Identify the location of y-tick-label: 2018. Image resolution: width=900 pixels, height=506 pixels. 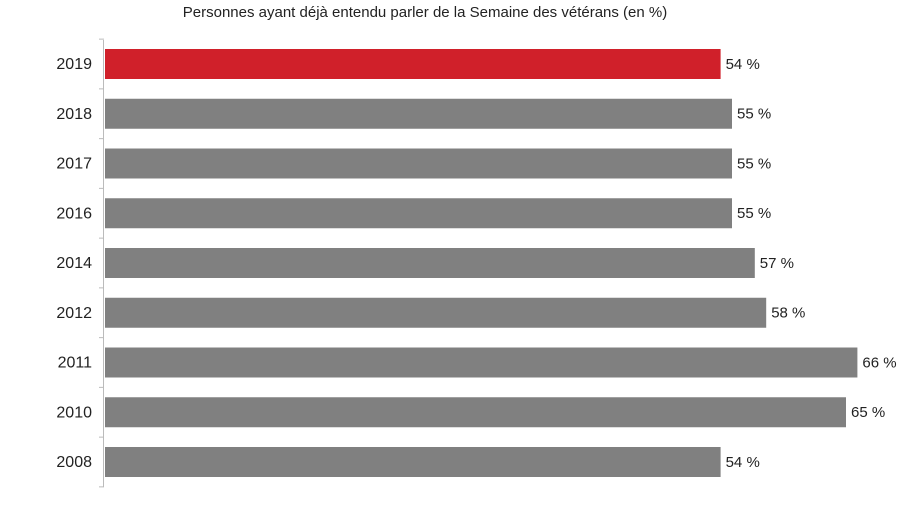
(74, 114).